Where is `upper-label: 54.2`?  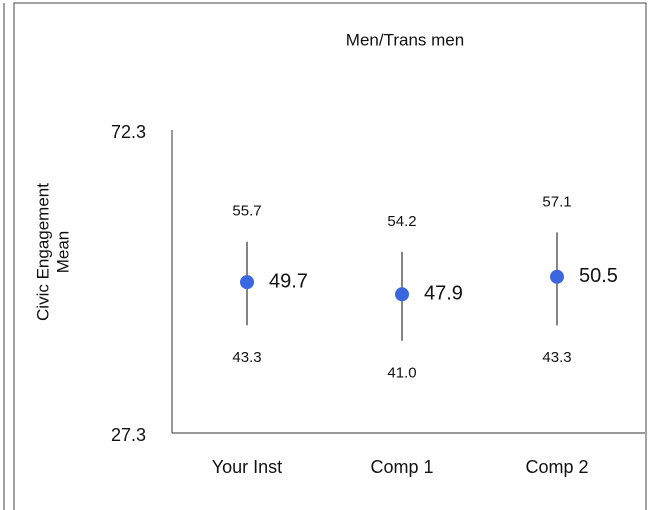 upper-label: 54.2 is located at coordinates (401, 221).